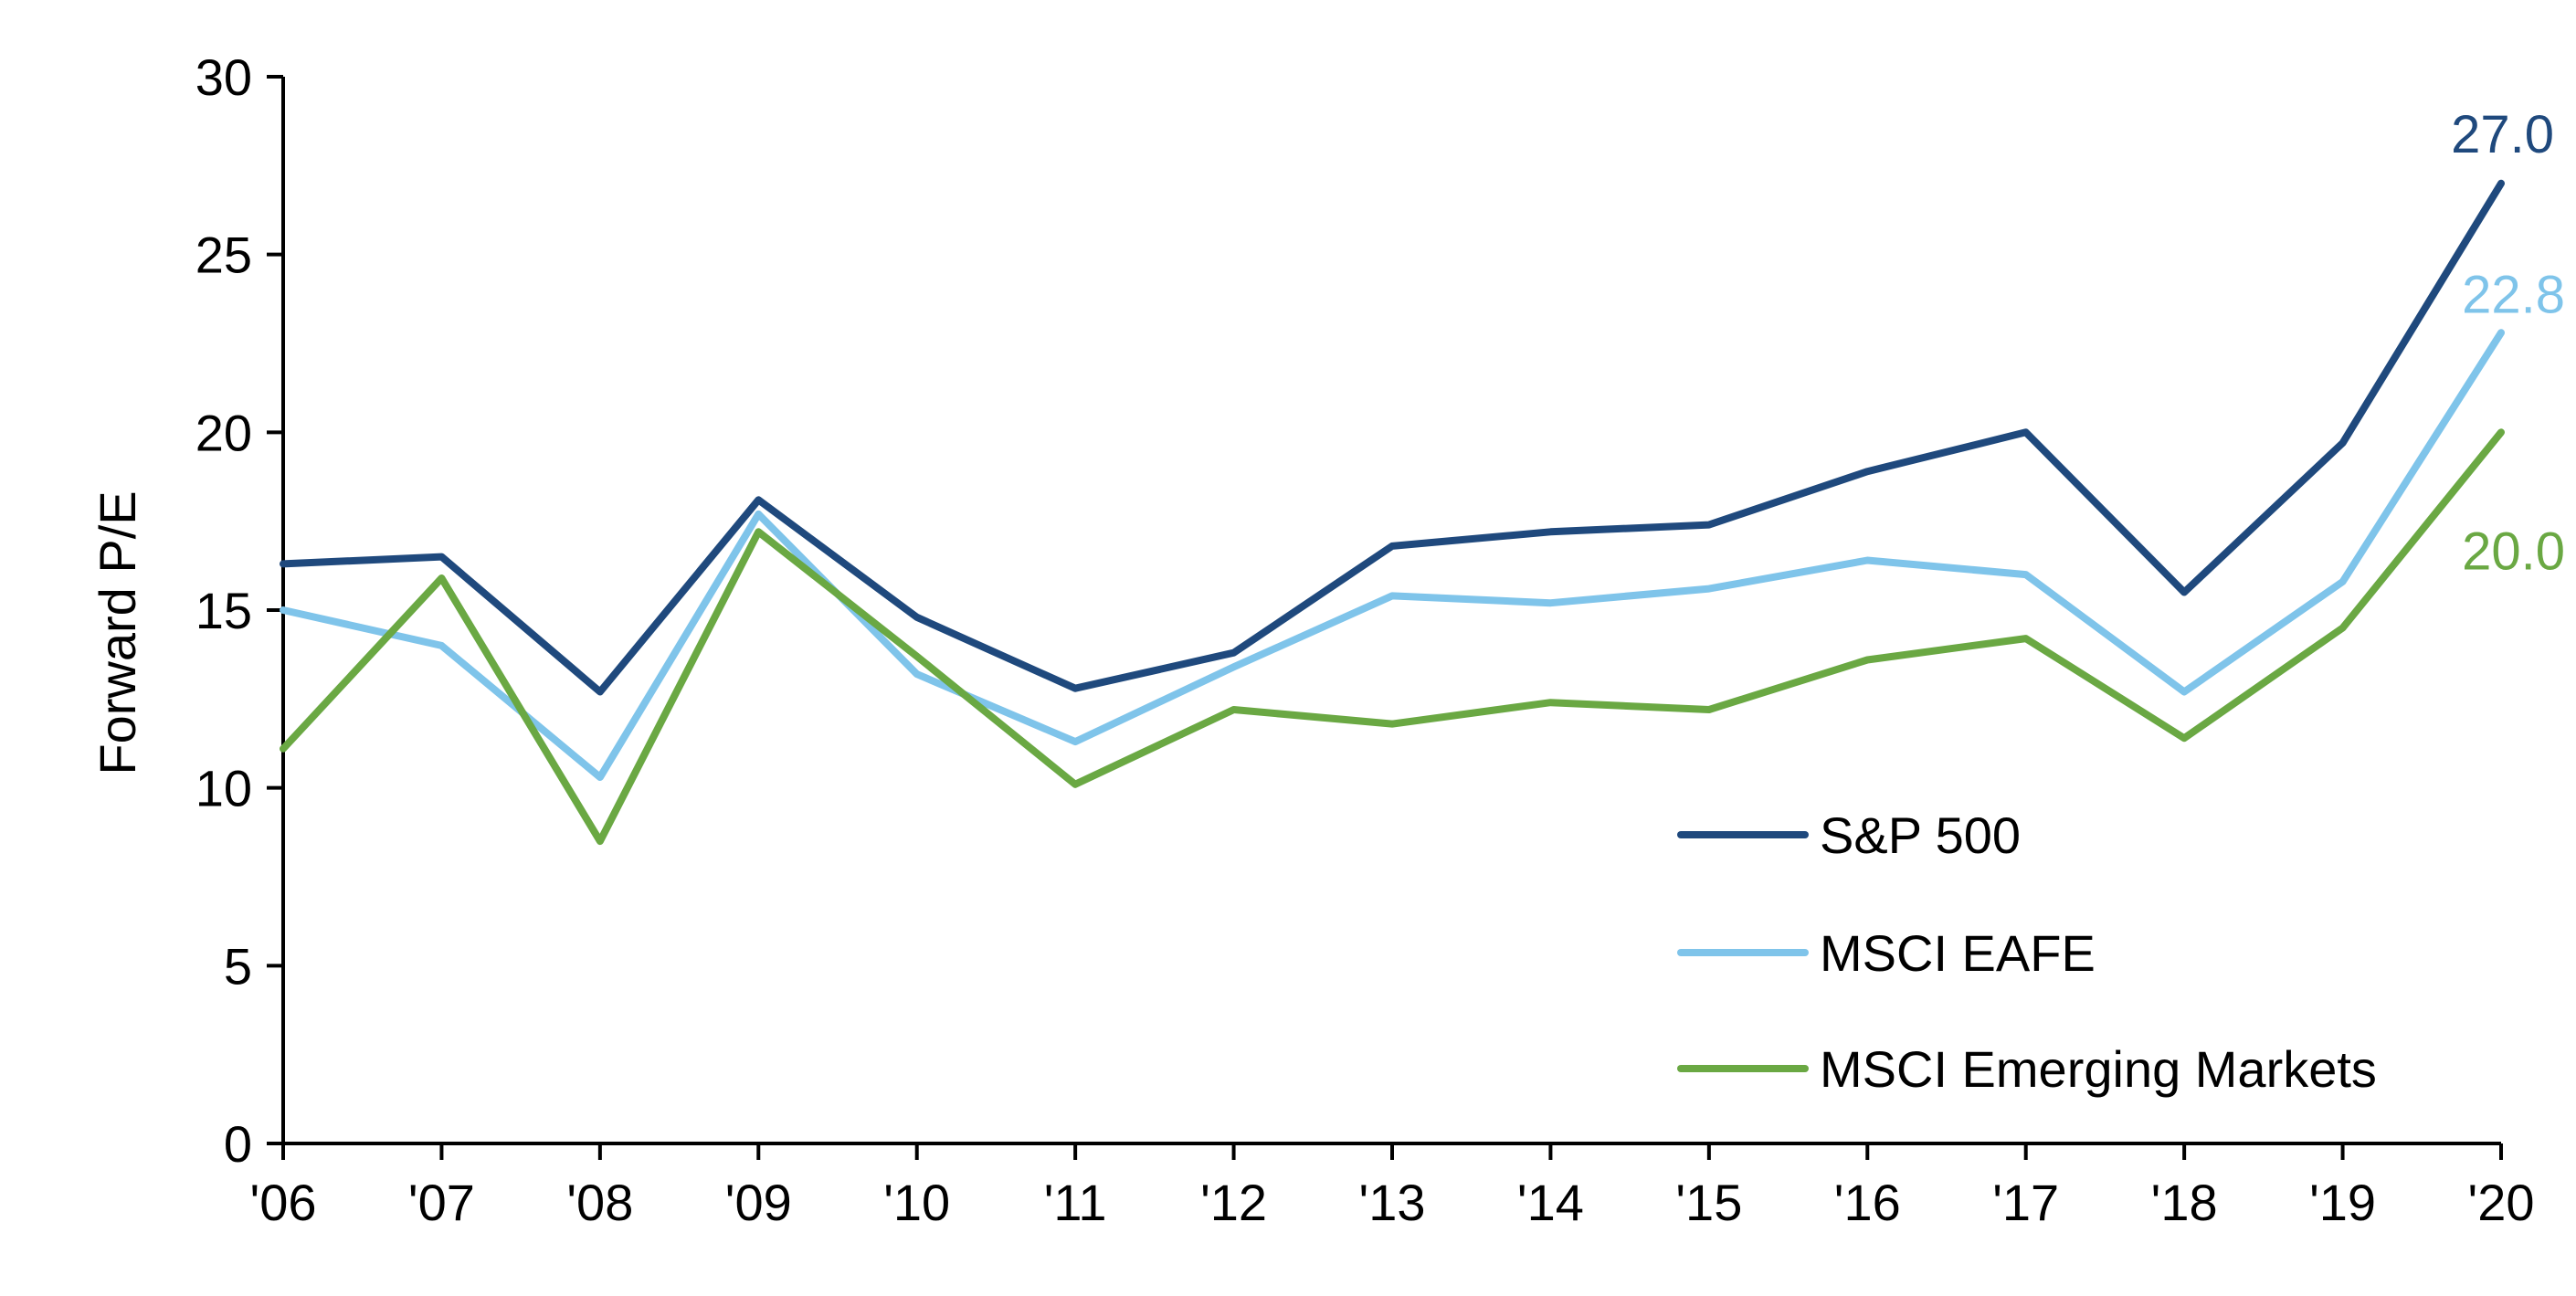  What do you see at coordinates (117, 632) in the screenshot?
I see `y-axis-title: Forward P/E` at bounding box center [117, 632].